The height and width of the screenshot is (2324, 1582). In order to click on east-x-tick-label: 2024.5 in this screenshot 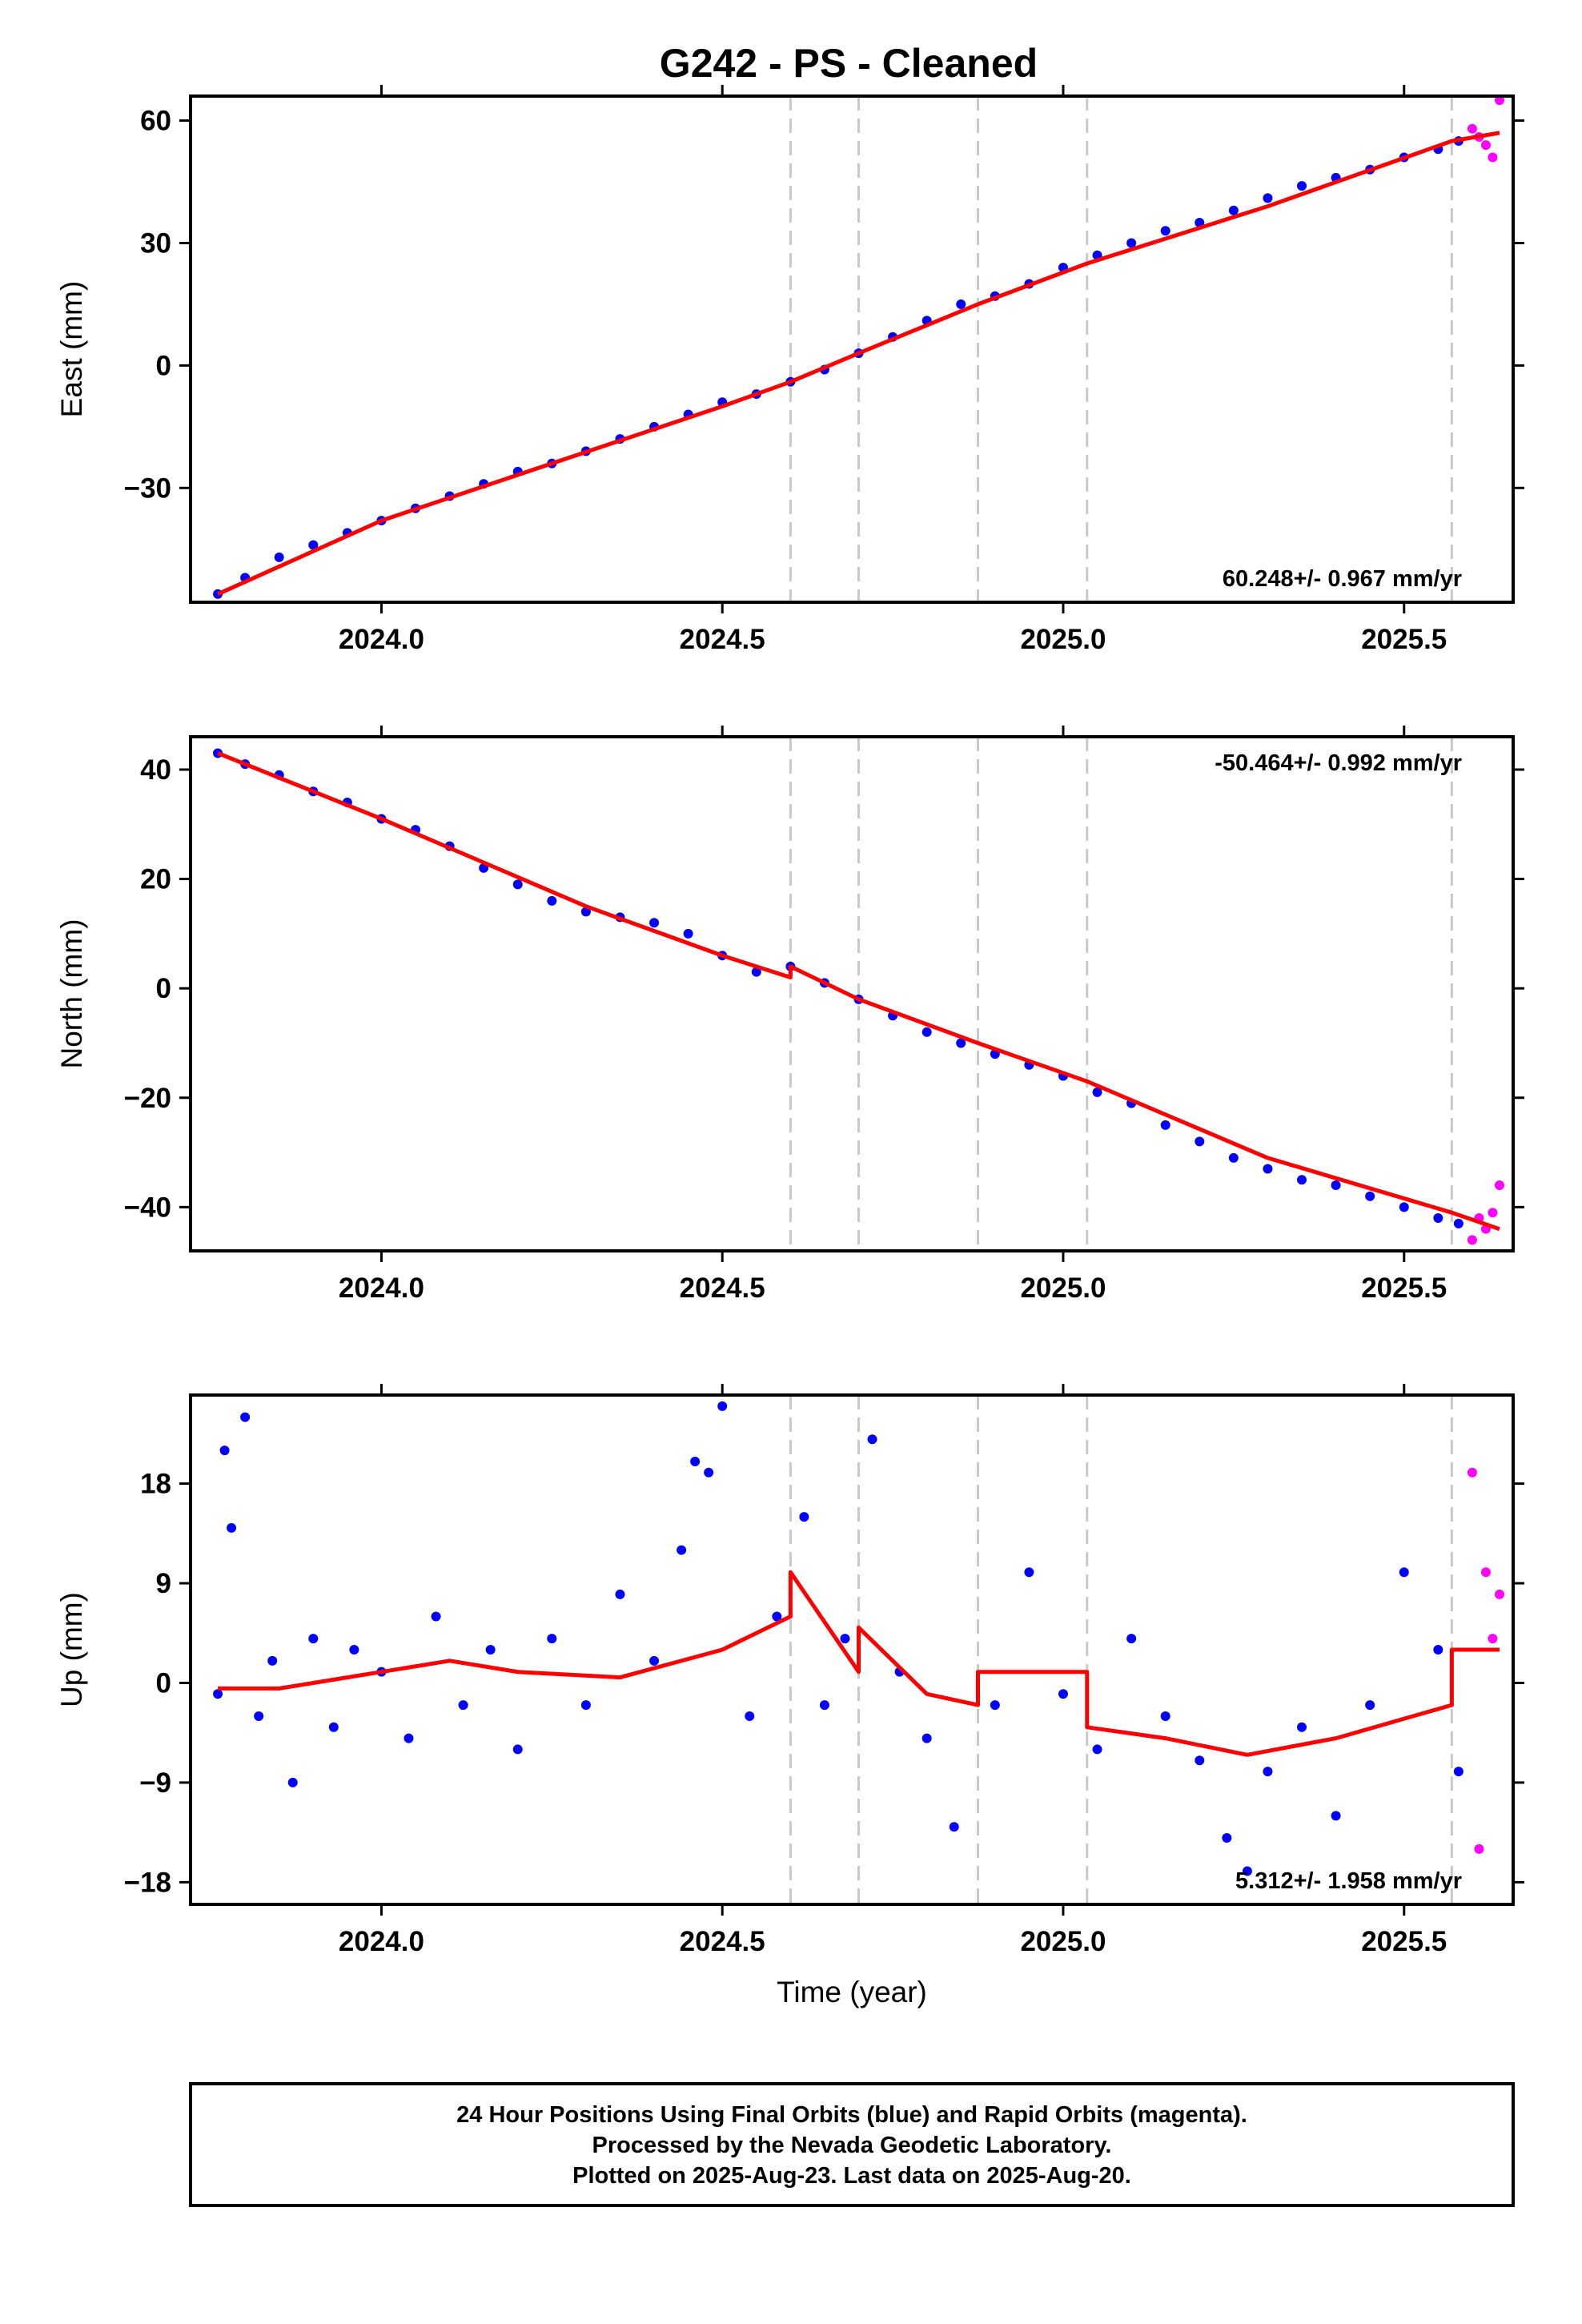, I will do `click(723, 639)`.